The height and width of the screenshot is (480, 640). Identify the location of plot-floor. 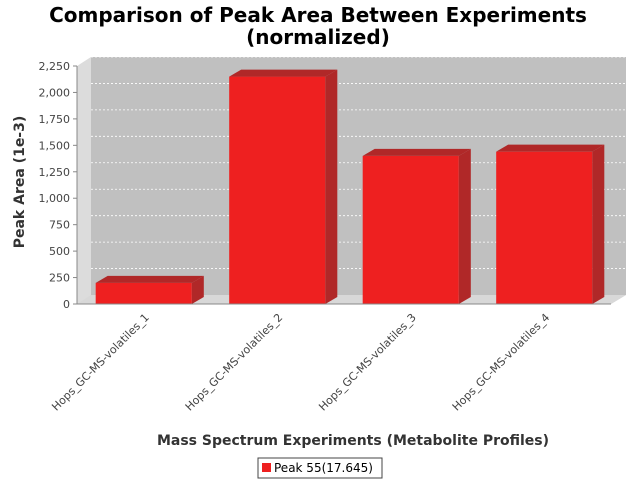
(351, 299).